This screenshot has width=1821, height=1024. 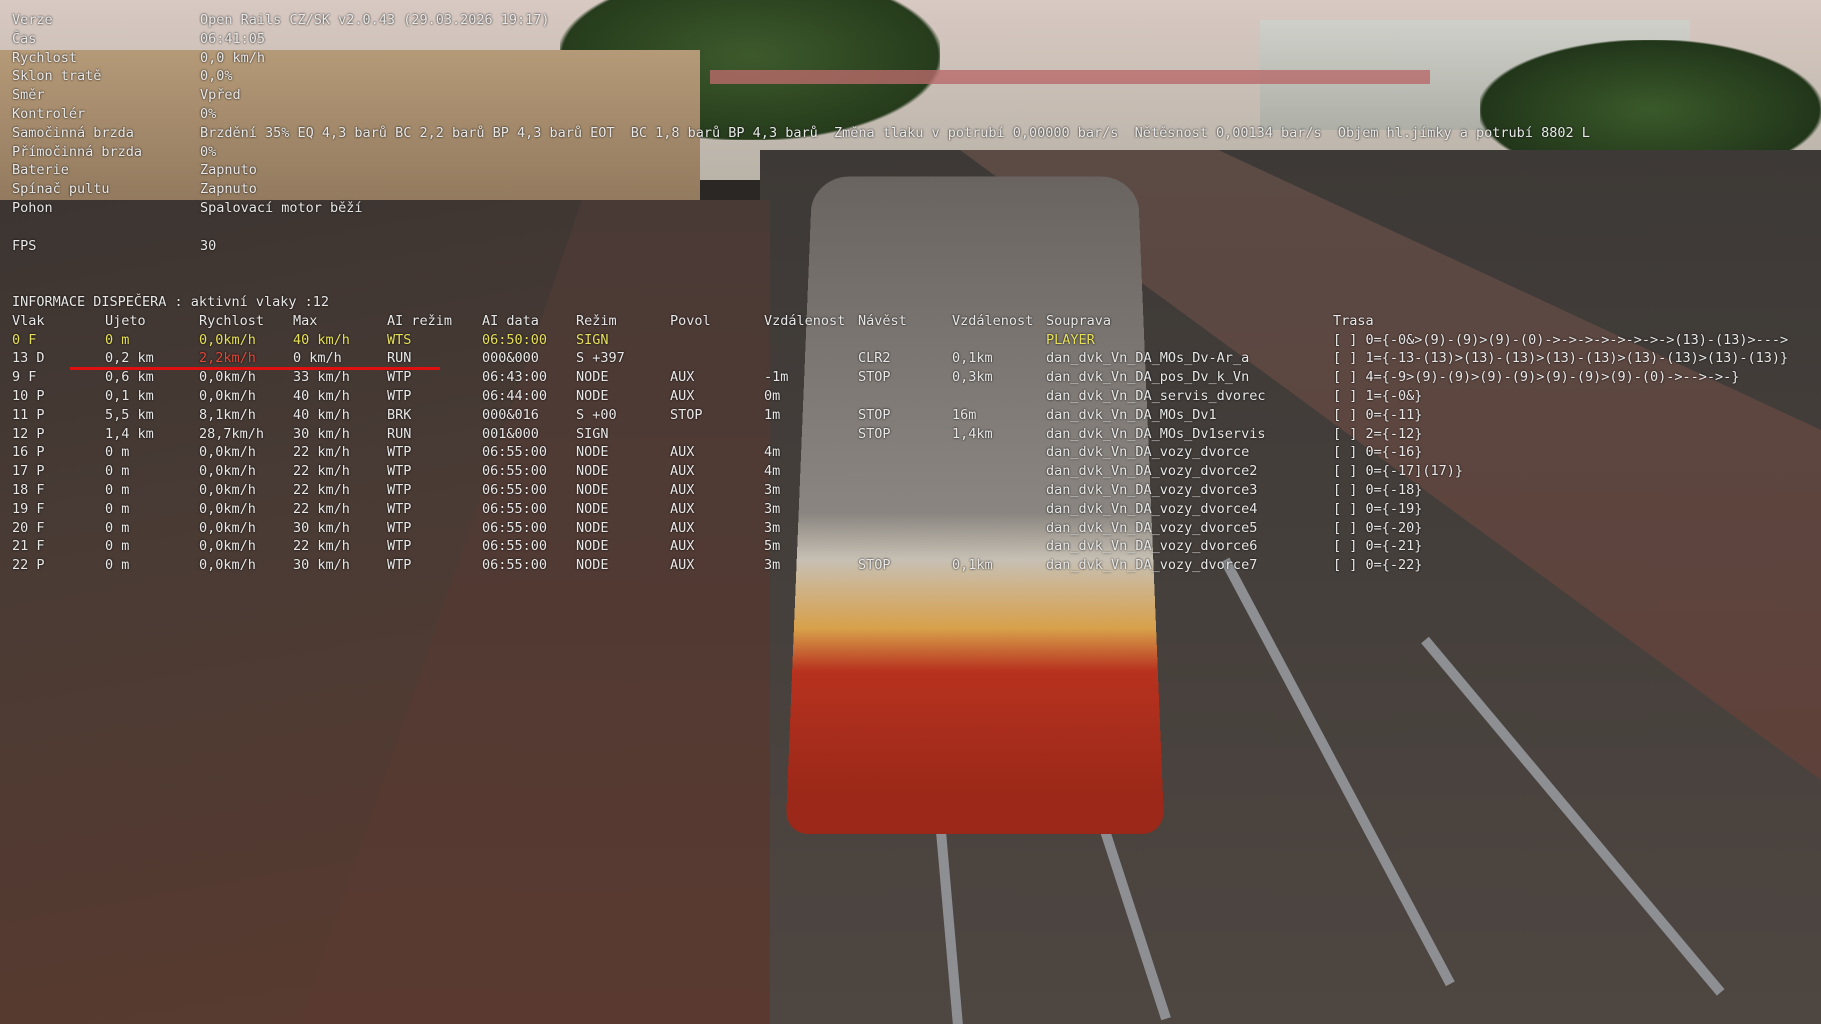 What do you see at coordinates (28, 433) in the screenshot?
I see `table-cell: 12 P` at bounding box center [28, 433].